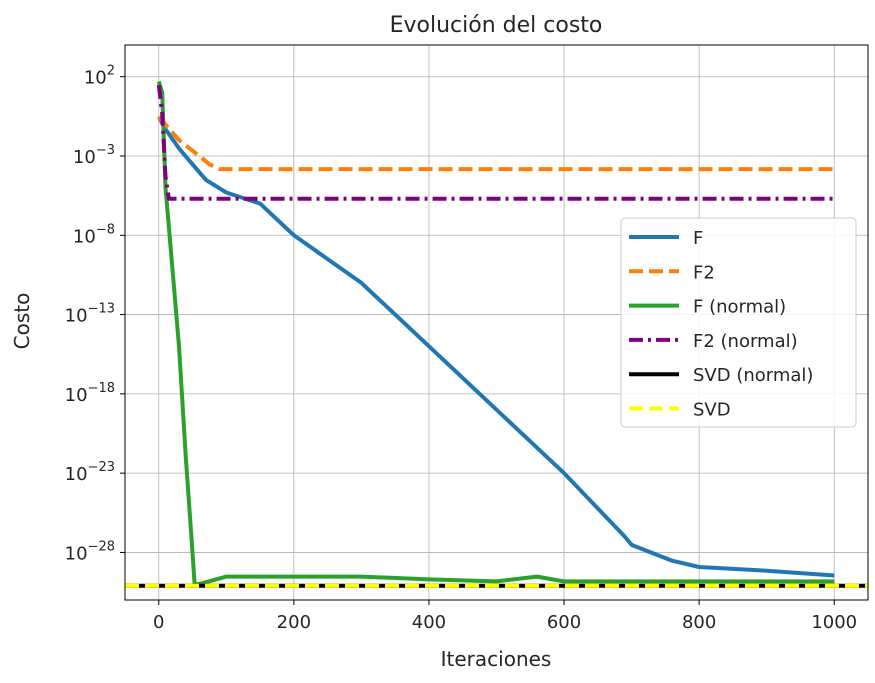  Describe the element at coordinates (496, 659) in the screenshot. I see `x-axis-label: Iteraciones` at that location.